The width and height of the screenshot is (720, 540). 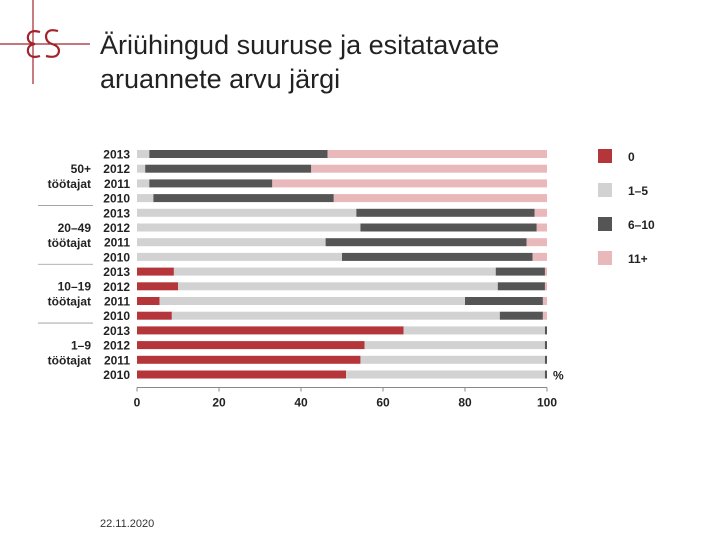 What do you see at coordinates (81, 345) in the screenshot?
I see `group-label: 1–9` at bounding box center [81, 345].